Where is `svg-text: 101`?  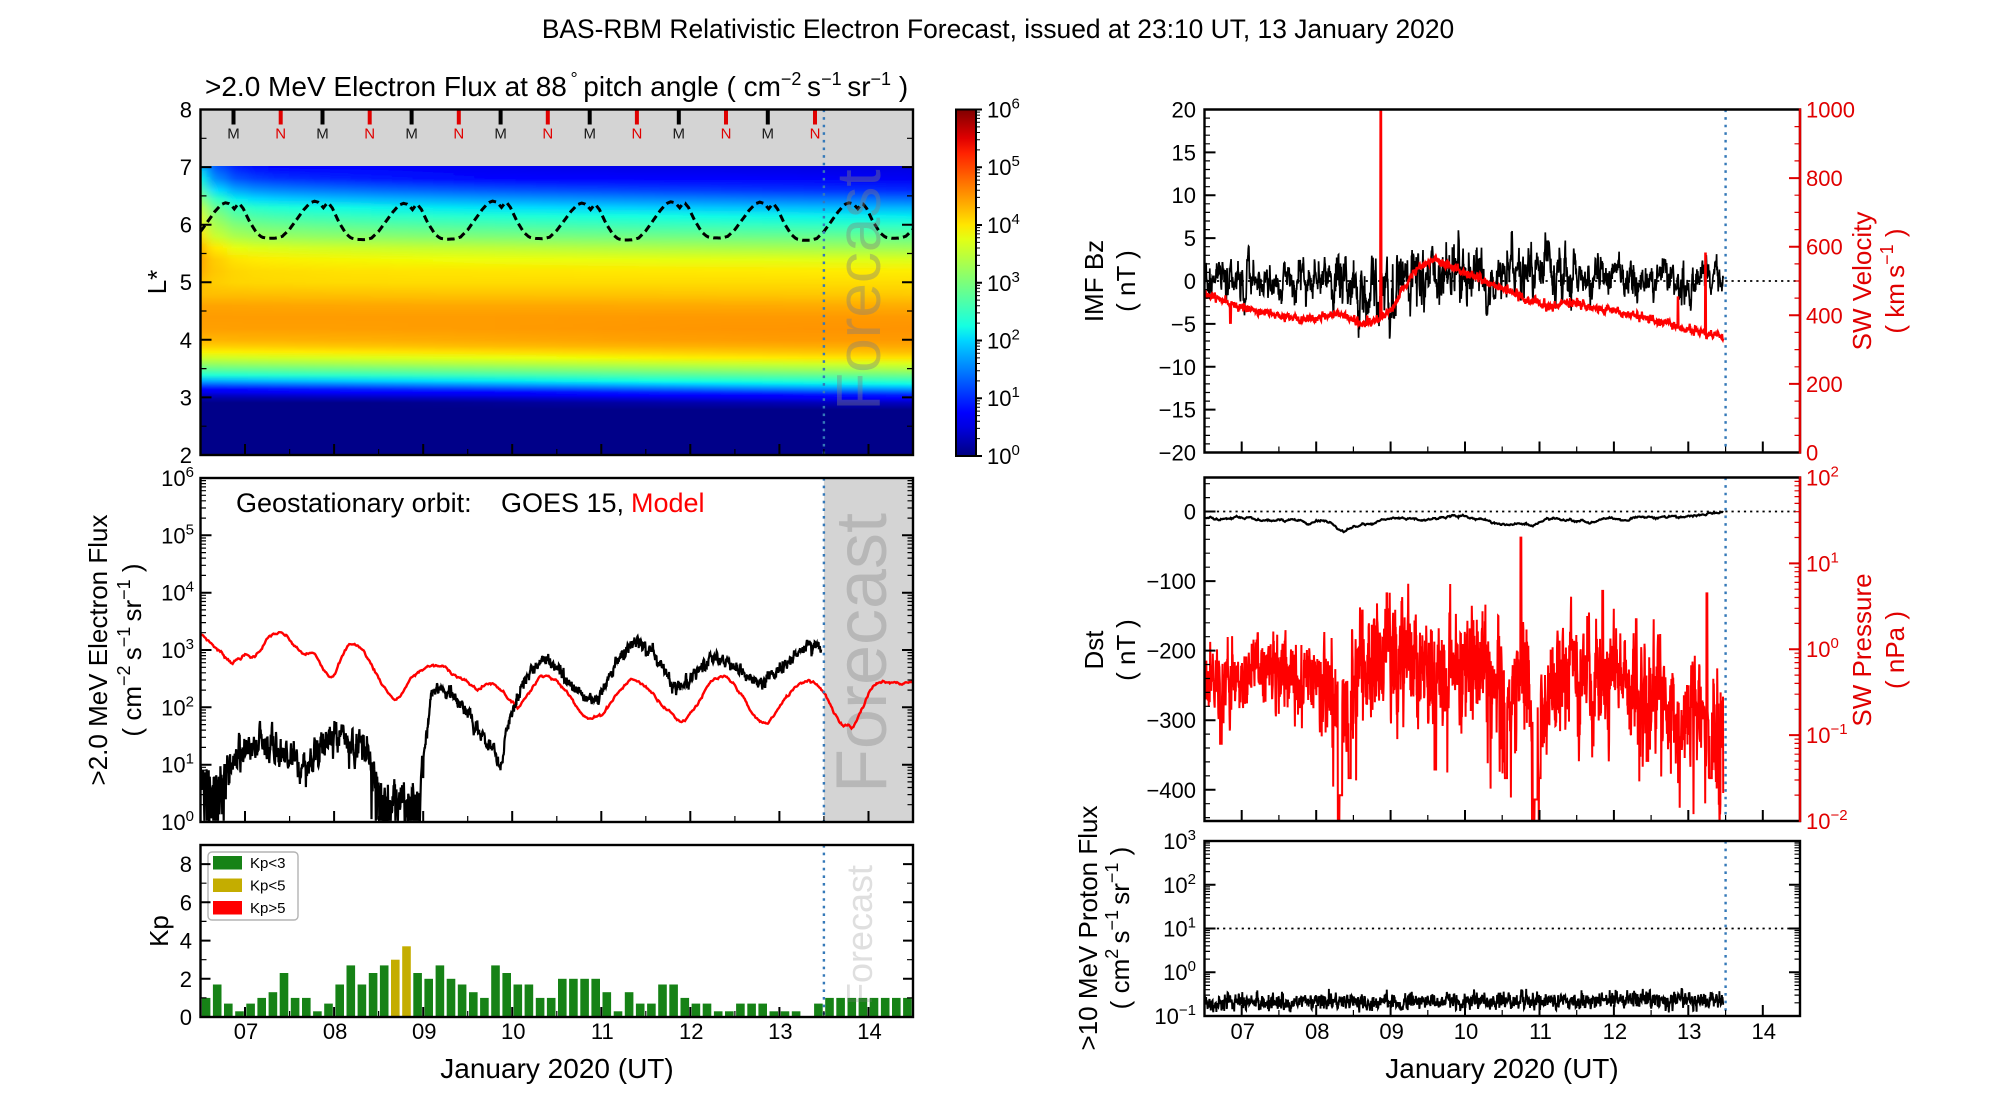
svg-text: 101 is located at coordinates (1003, 397).